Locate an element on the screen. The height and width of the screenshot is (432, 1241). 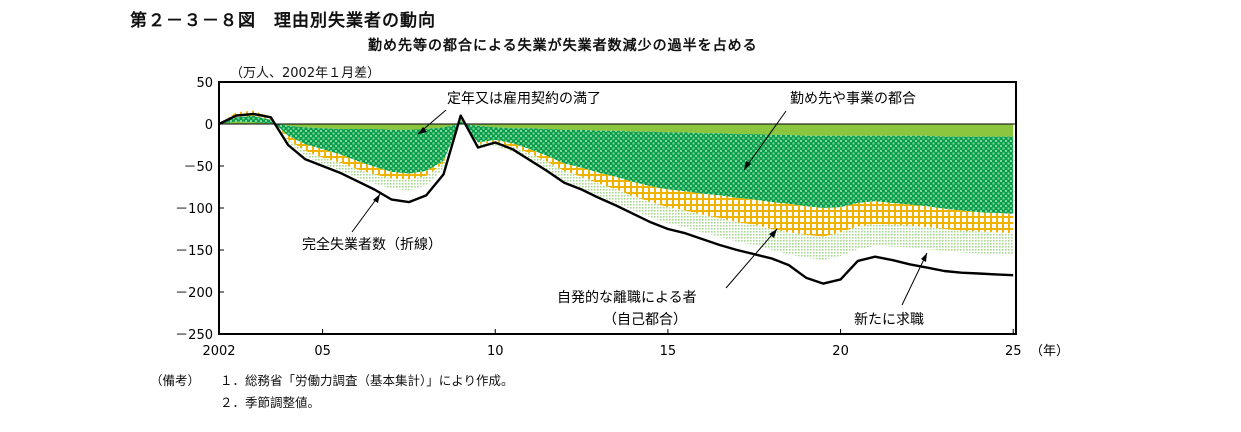
note-2: ２．季節調整値。 is located at coordinates (270, 402).